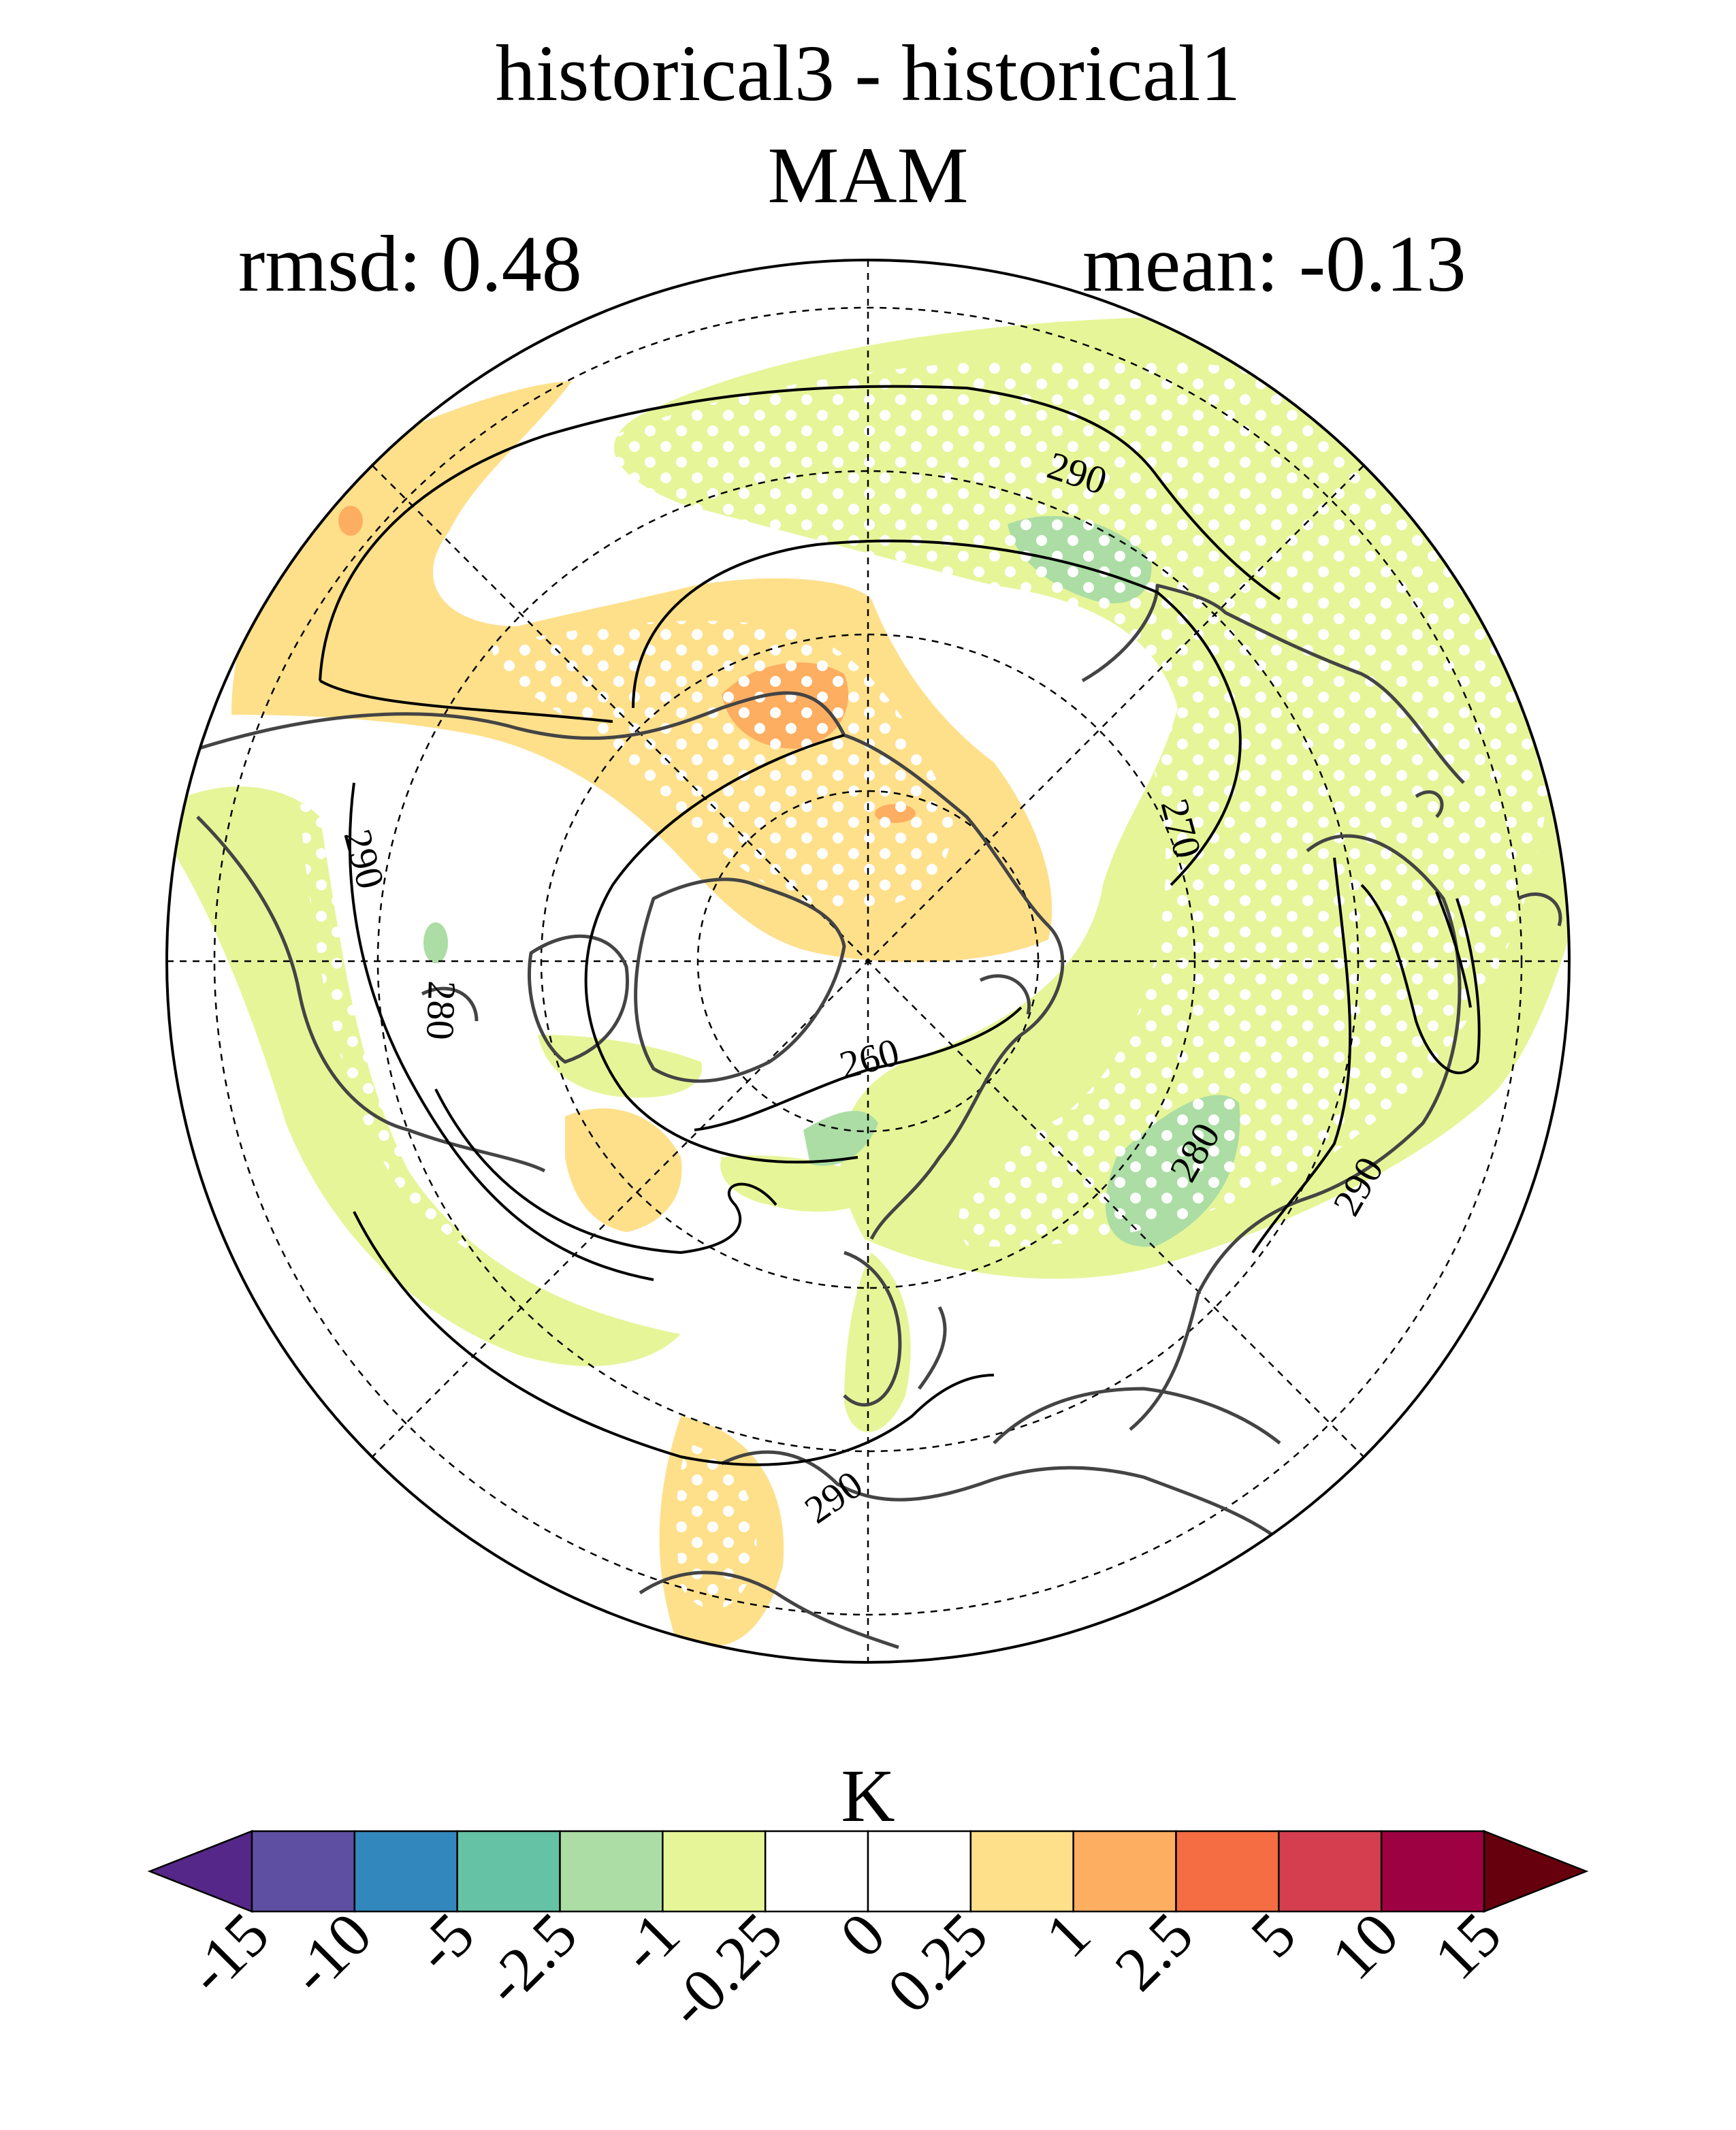  What do you see at coordinates (1364, 1945) in the screenshot?
I see `colorbar-tick-label: 10` at bounding box center [1364, 1945].